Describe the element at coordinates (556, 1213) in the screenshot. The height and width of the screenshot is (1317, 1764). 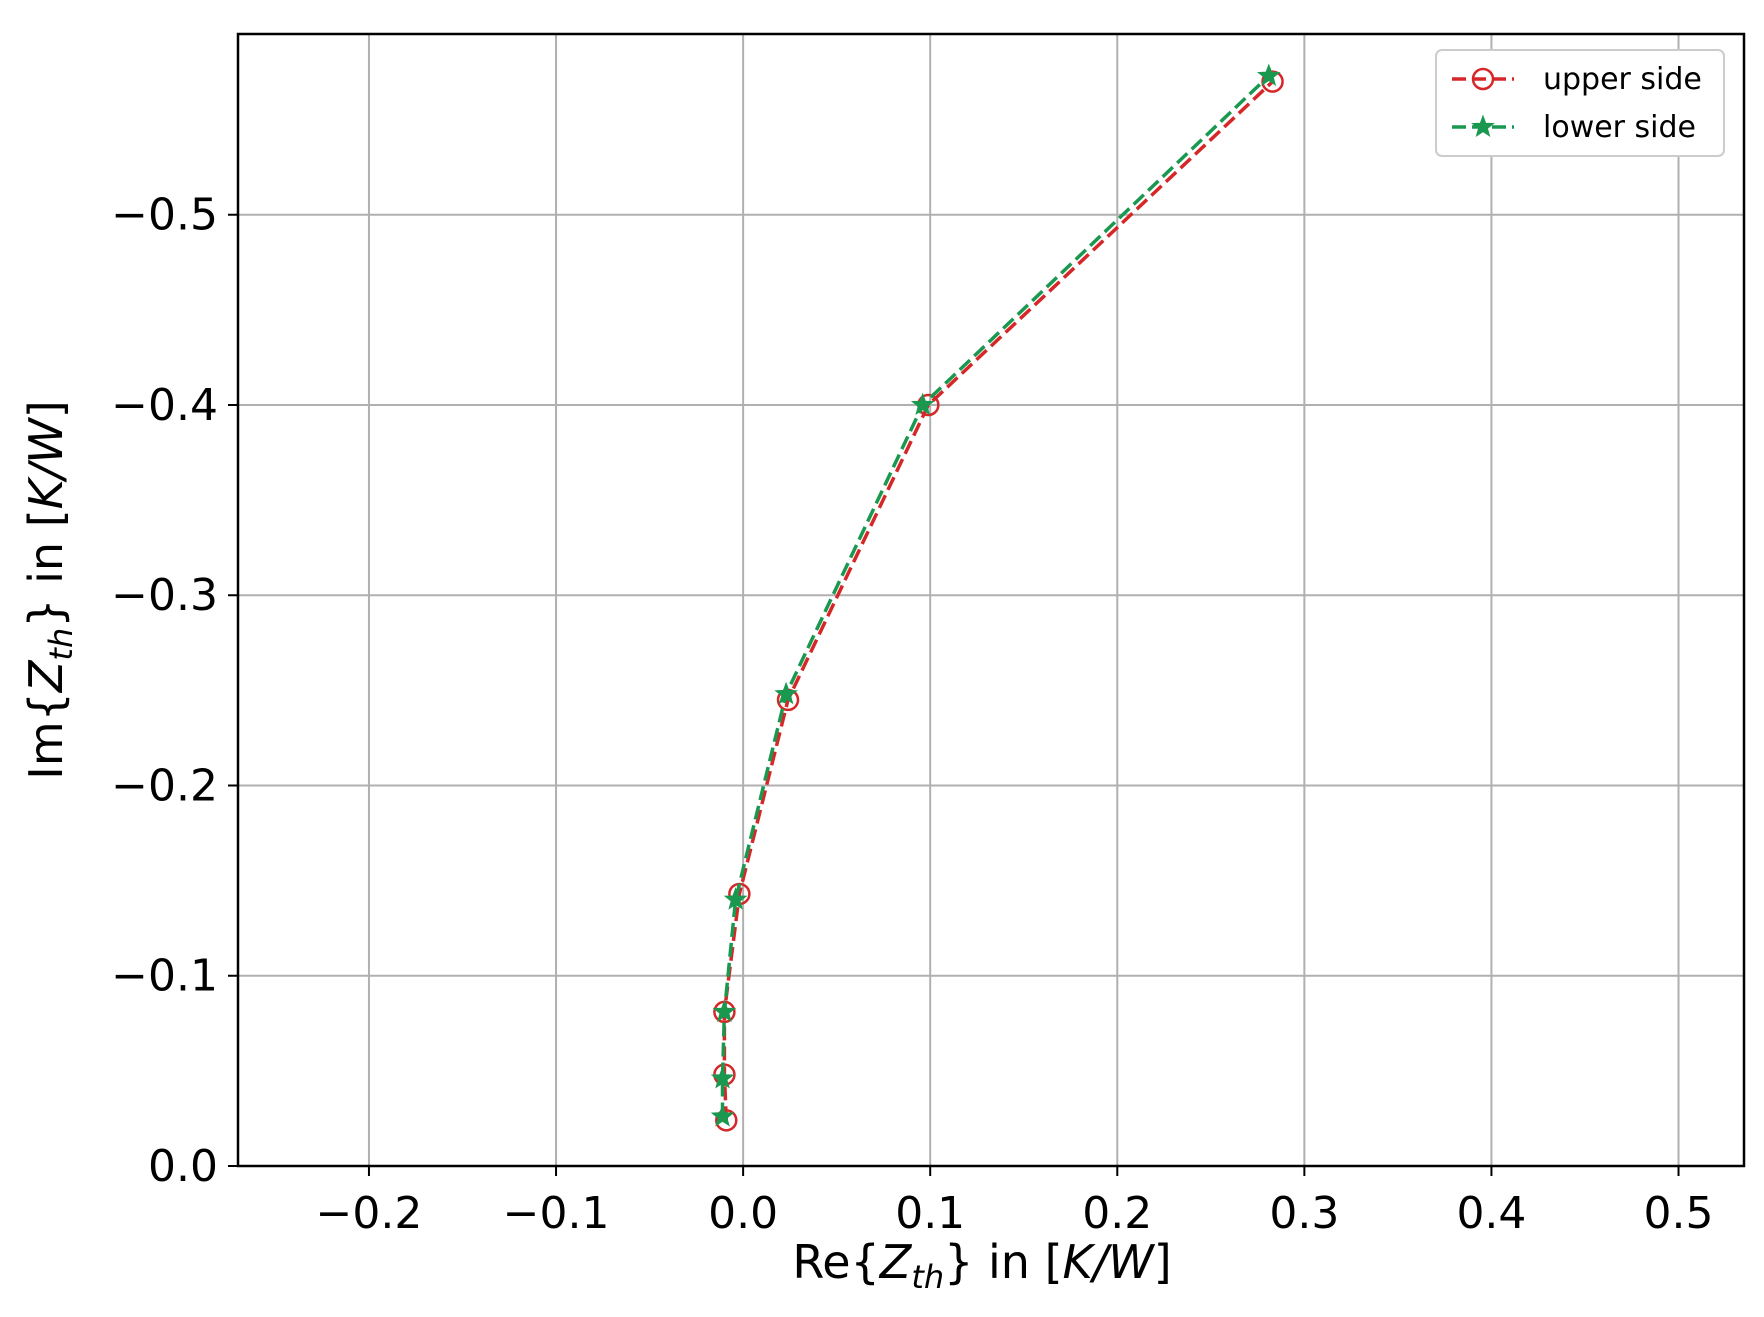
I see `x-tick-label: −0.1` at that location.